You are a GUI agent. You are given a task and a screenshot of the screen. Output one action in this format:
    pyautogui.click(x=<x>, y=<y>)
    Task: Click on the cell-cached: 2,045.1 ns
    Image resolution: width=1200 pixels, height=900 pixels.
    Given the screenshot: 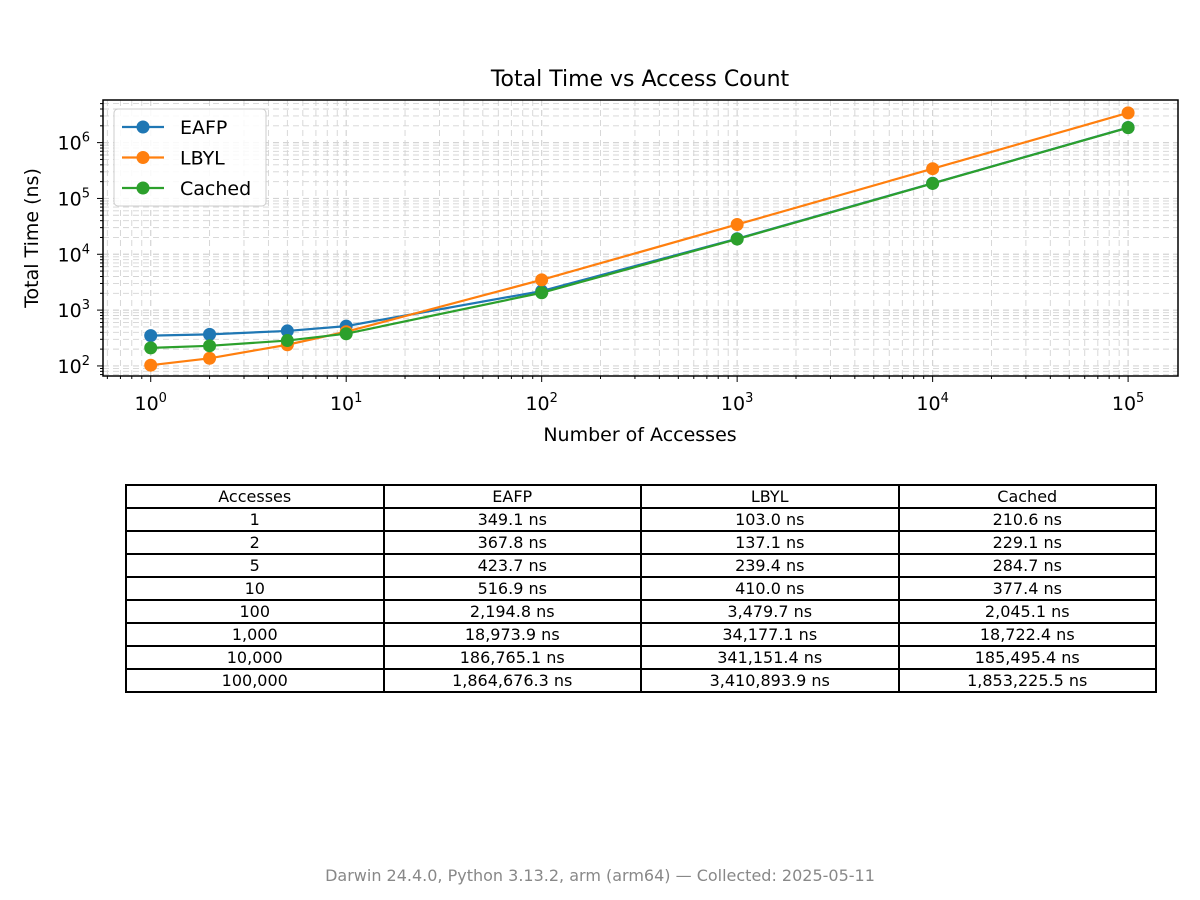 What is the action you would take?
    pyautogui.click(x=1027, y=611)
    